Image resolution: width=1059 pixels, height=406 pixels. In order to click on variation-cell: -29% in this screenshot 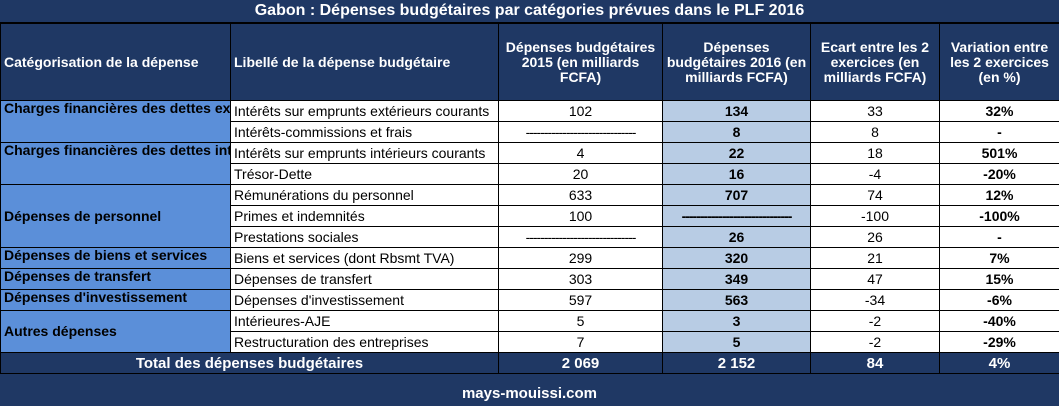, I will do `click(999, 342)`.